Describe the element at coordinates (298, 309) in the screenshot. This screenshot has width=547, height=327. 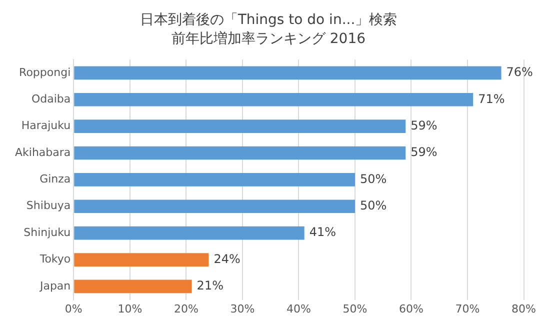
I see `x-tick-label: 40%` at that location.